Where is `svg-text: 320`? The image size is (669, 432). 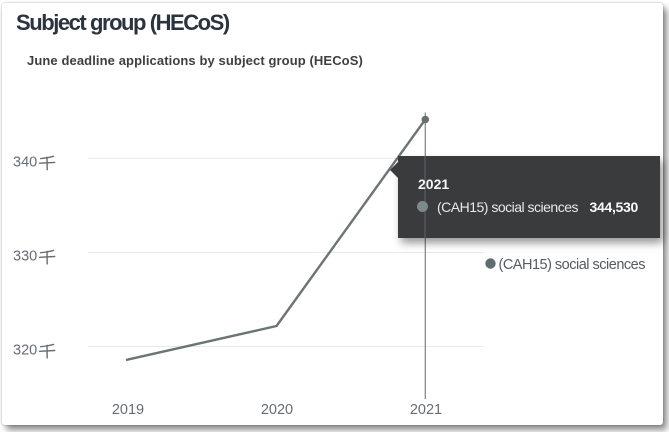 svg-text: 320 is located at coordinates (25, 351).